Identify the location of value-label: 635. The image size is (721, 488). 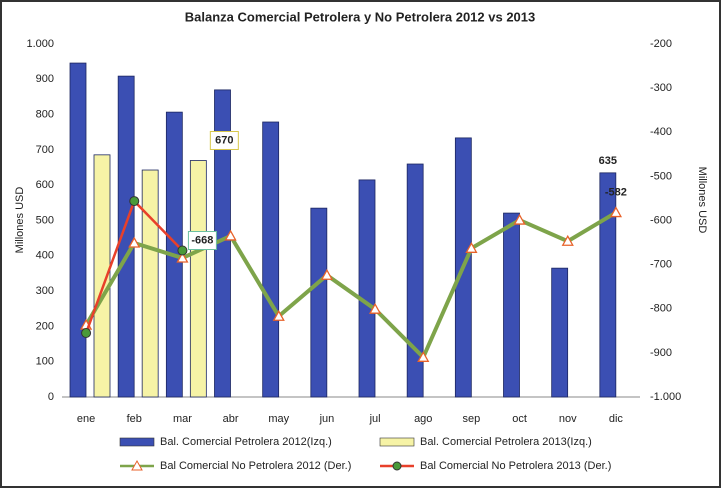
(608, 161).